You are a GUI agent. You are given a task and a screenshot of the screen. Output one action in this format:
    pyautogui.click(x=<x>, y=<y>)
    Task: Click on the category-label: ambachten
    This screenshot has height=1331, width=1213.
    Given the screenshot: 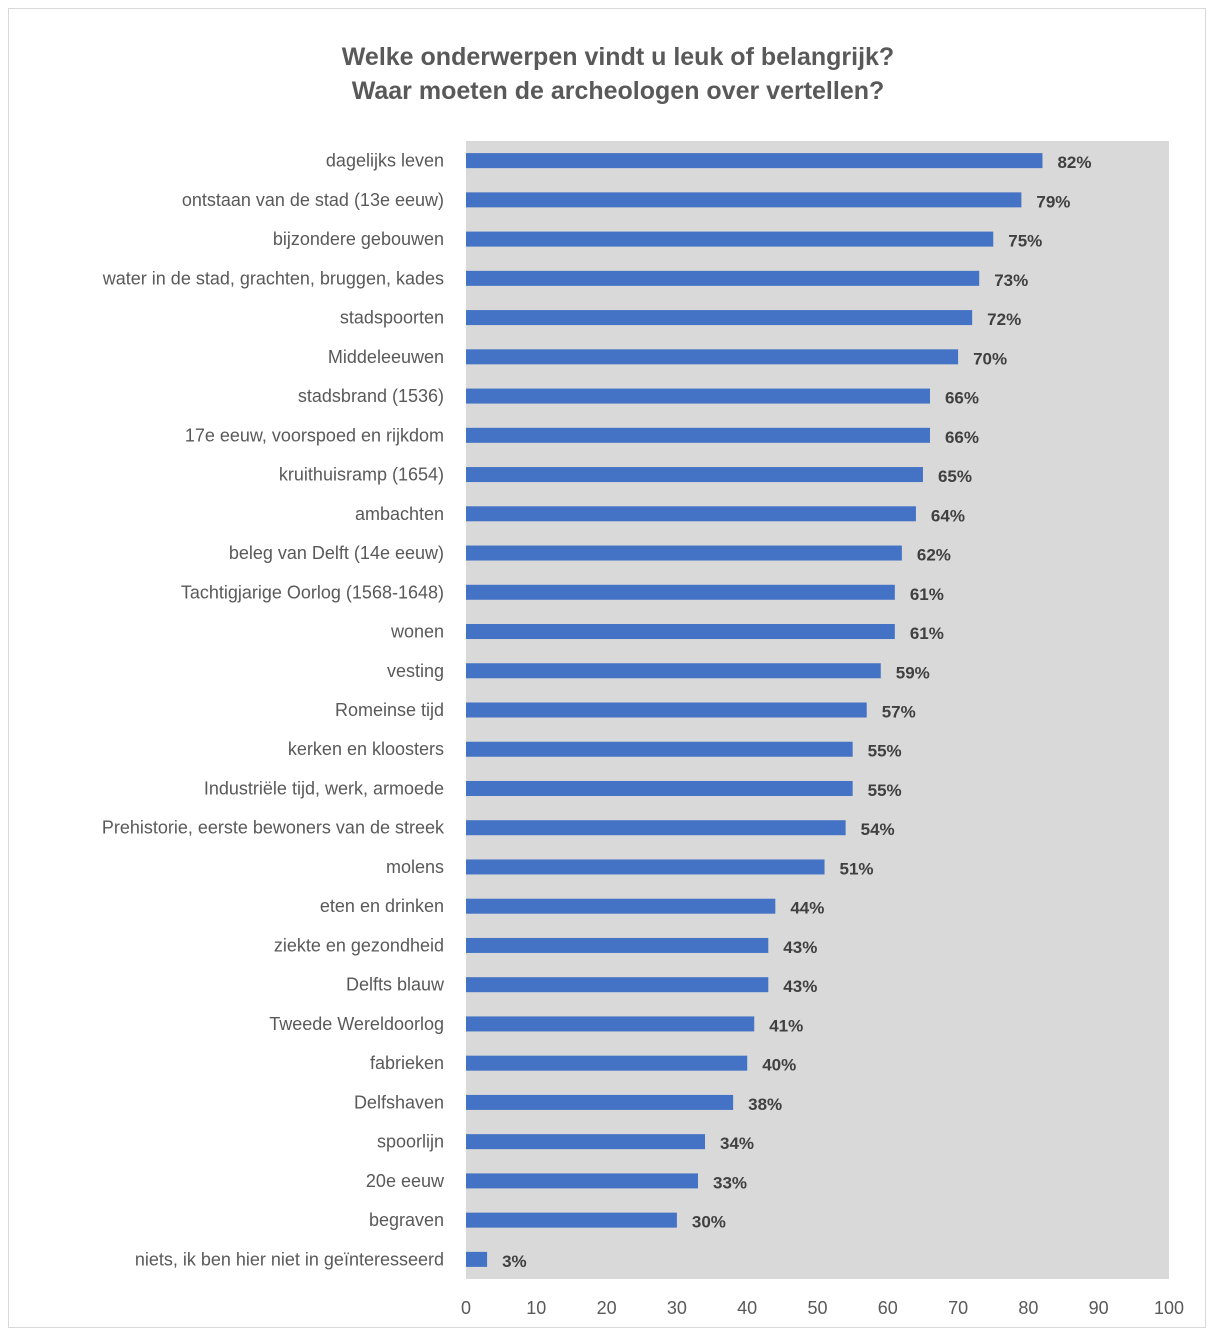 What is the action you would take?
    pyautogui.click(x=399, y=514)
    